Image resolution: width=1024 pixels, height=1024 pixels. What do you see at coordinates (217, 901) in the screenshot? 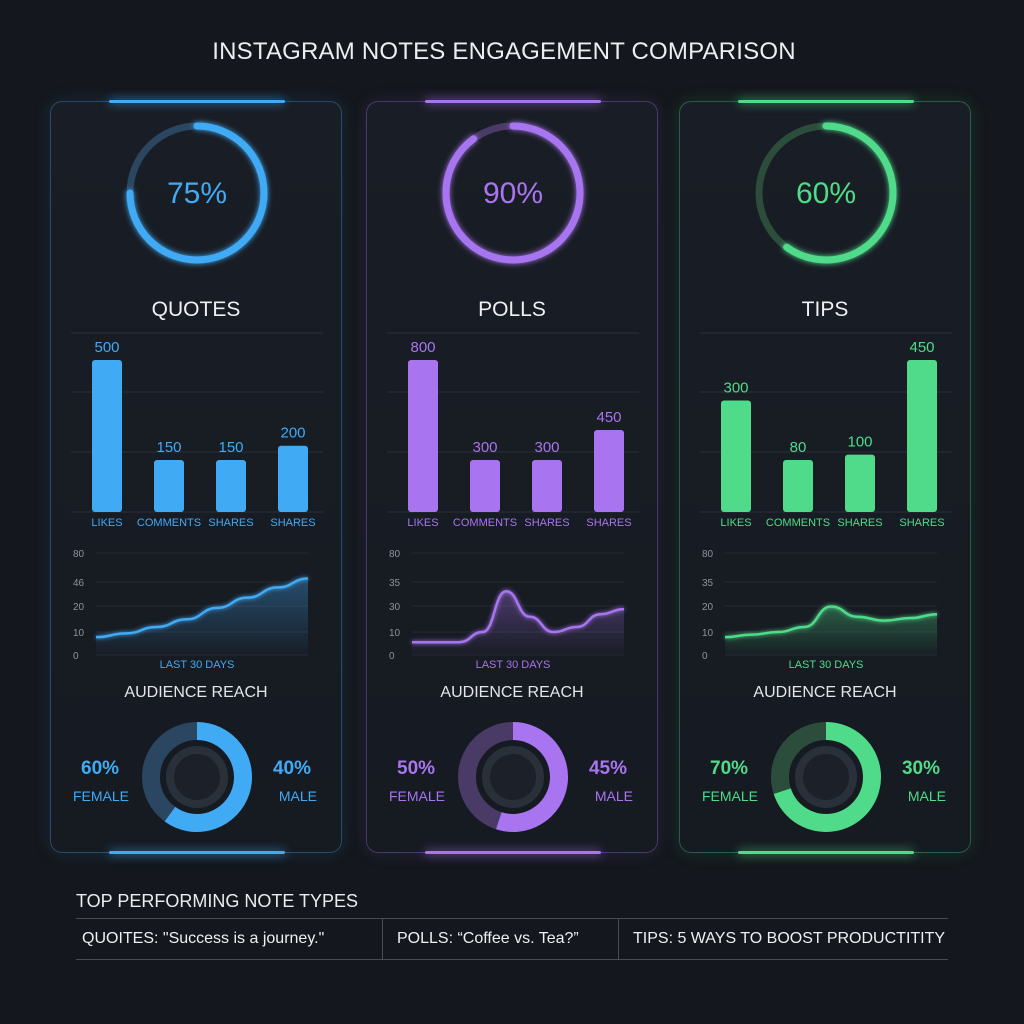
I see `top-performing-title: TOP PERFORMING NOTE TYPES` at bounding box center [217, 901].